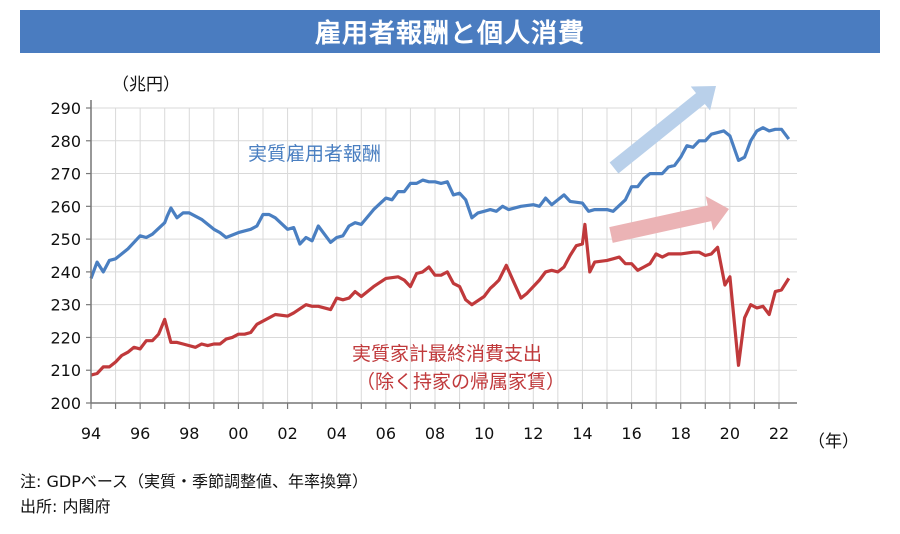 This screenshot has width=900, height=534. I want to click on y-tick-label: 260, so click(65, 206).